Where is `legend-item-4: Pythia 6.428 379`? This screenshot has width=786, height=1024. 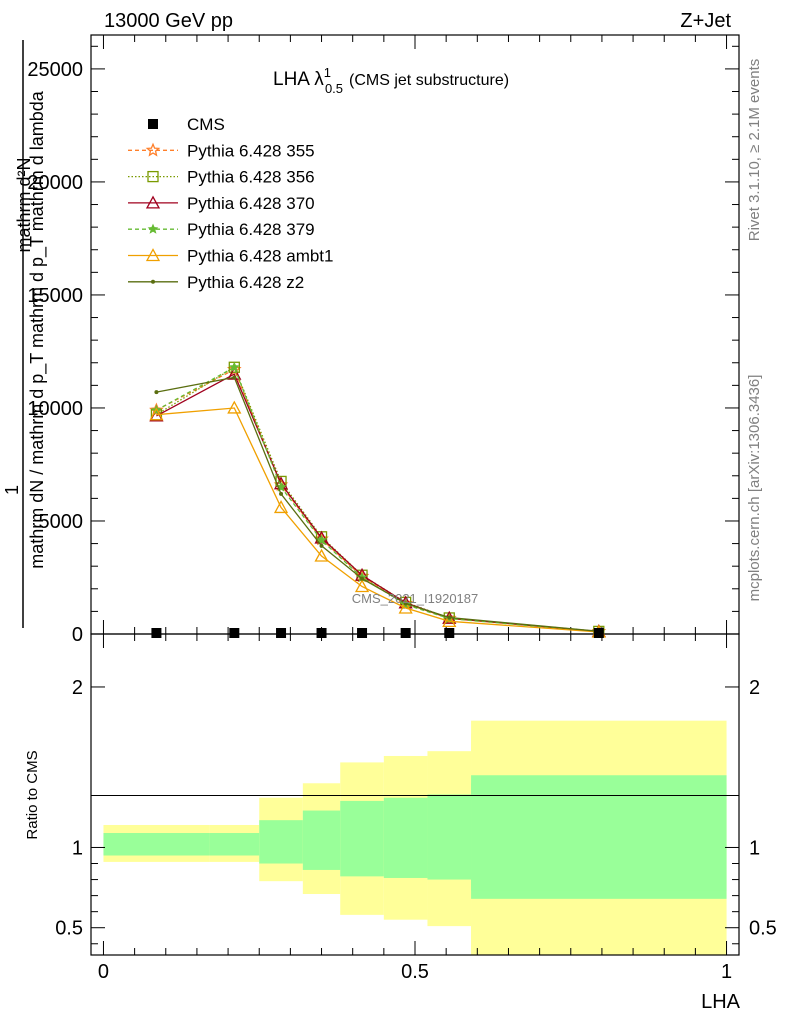 legend-item-4: Pythia 6.428 379 is located at coordinates (221, 229).